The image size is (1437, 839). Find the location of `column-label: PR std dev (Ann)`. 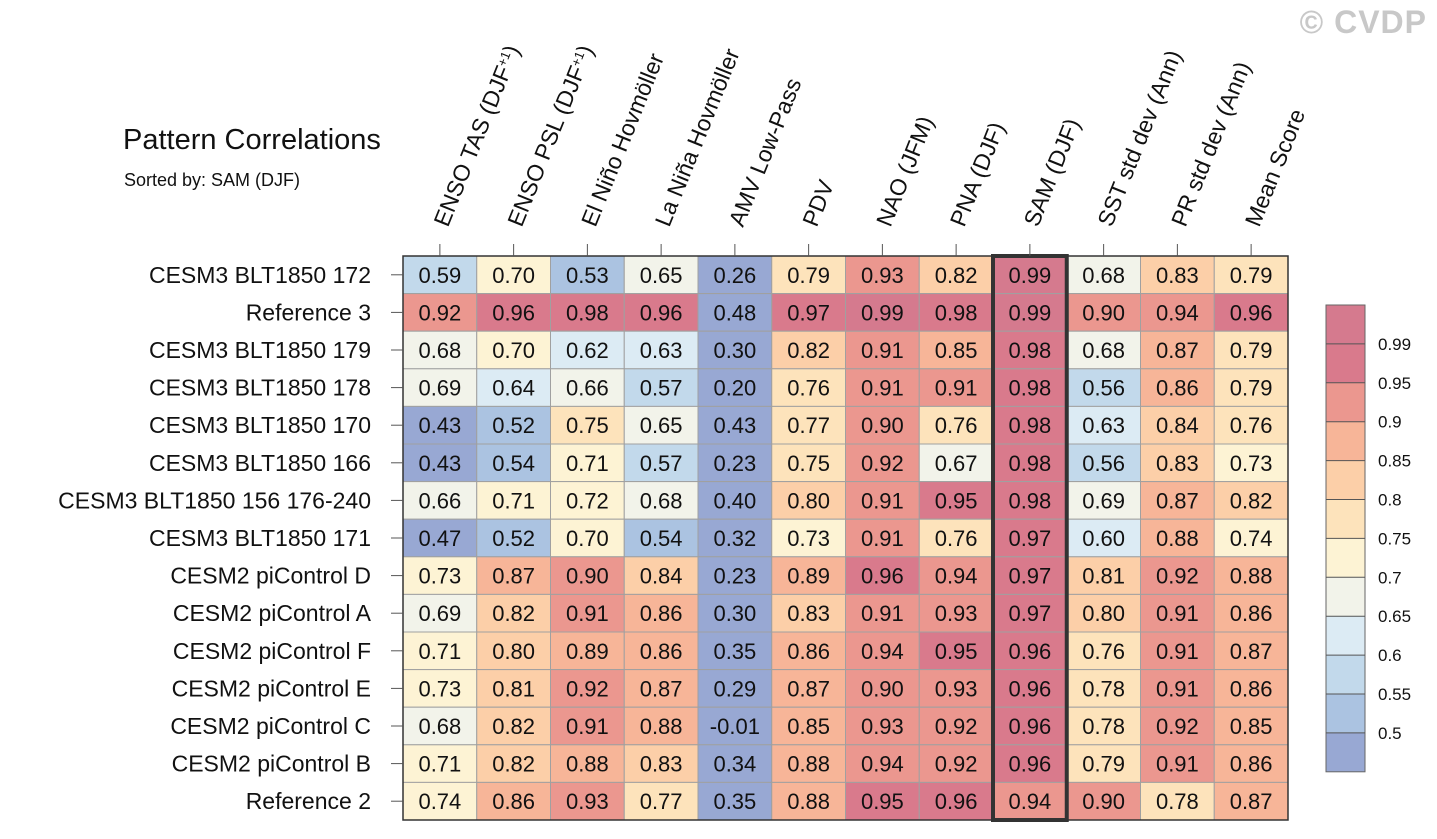

column-label: PR std dev (Ann) is located at coordinates (1211, 144).